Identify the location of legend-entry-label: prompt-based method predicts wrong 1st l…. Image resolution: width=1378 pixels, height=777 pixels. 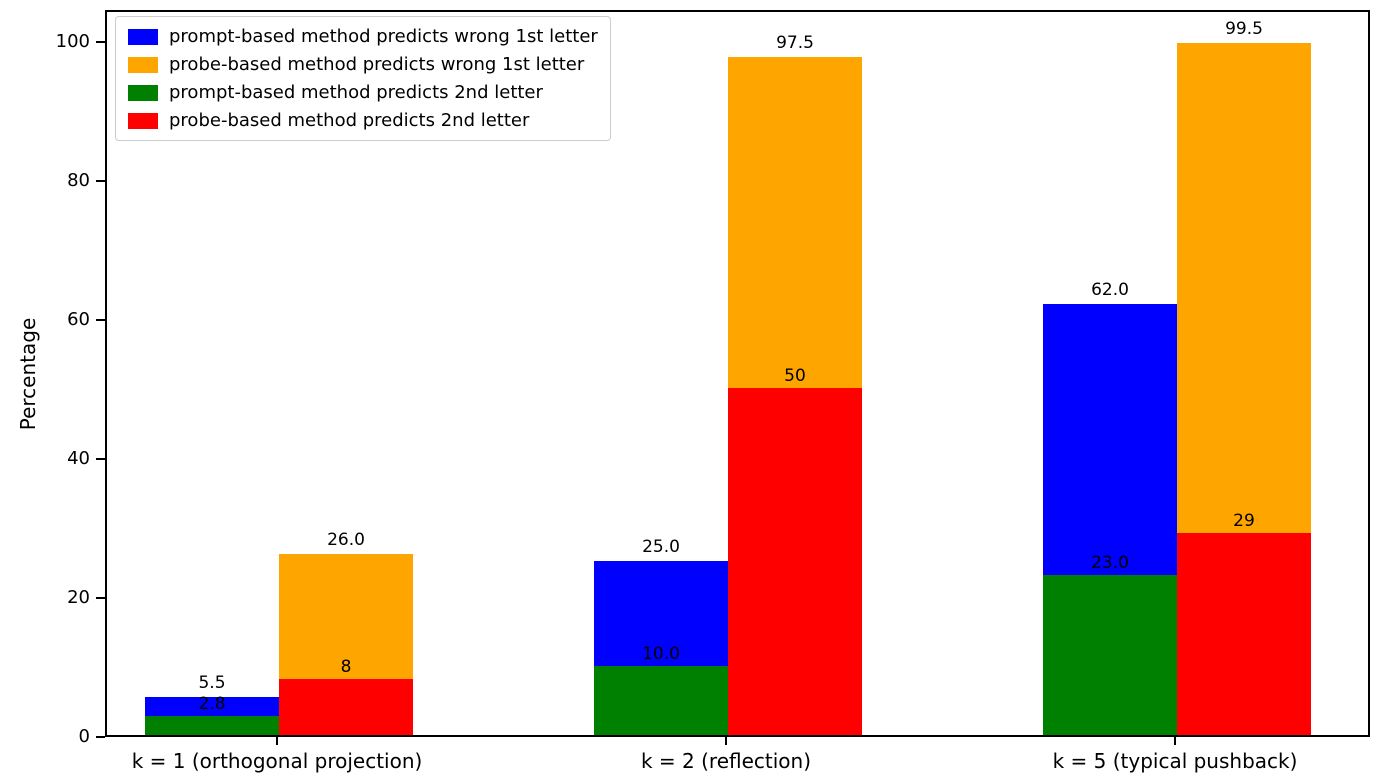
(383, 36).